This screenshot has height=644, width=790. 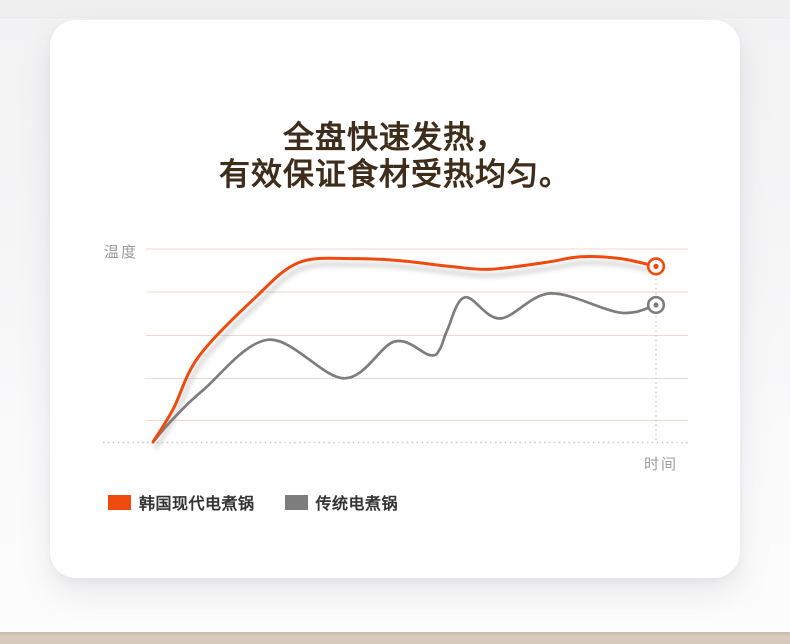 What do you see at coordinates (661, 464) in the screenshot?
I see `x-axis-label: 时间` at bounding box center [661, 464].